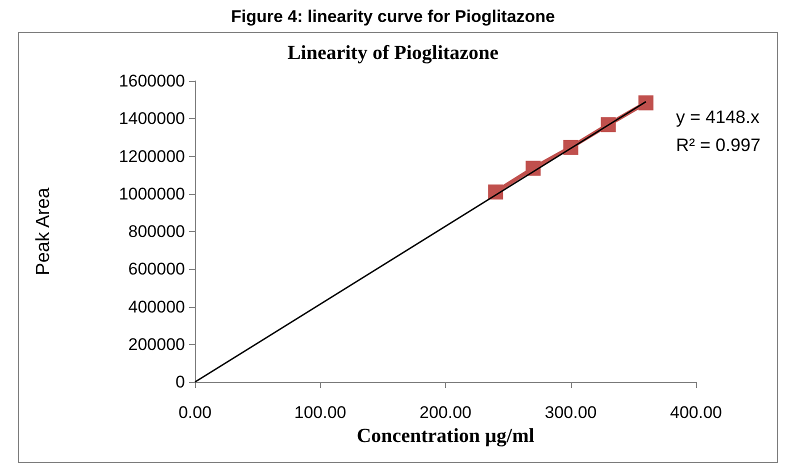 This screenshot has width=786, height=471. I want to click on chart-title: Linearity of Pioglitazone, so click(393, 53).